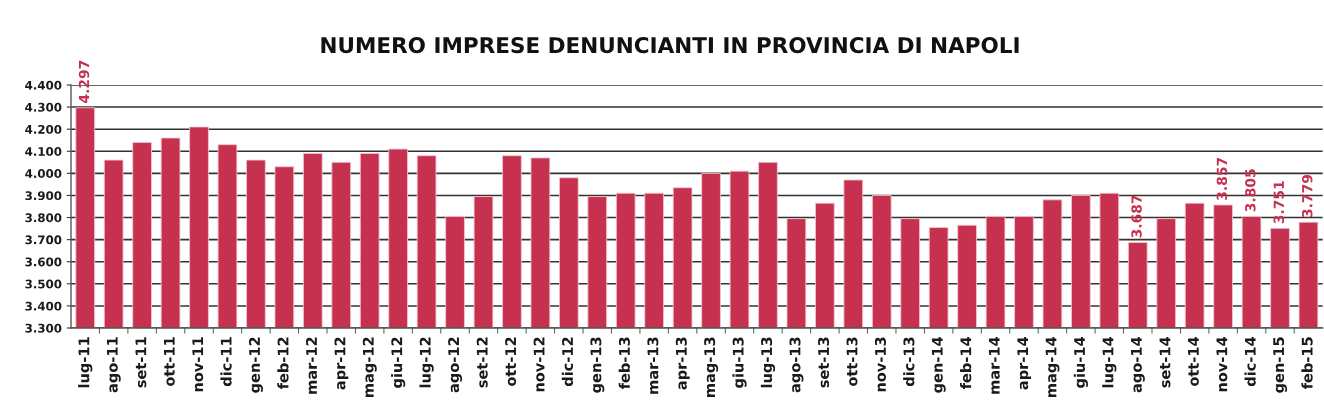 This screenshot has height=405, width=1324. What do you see at coordinates (653, 365) in the screenshot?
I see `x-tick-label: mar-13` at bounding box center [653, 365].